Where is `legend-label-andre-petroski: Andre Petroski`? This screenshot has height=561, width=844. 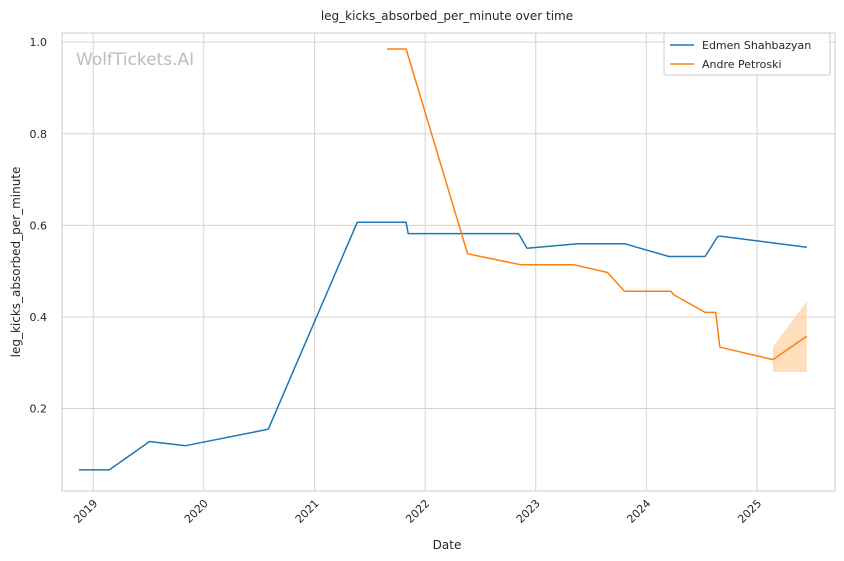
legend-label-andre-petroski: Andre Petroski is located at coordinates (742, 64).